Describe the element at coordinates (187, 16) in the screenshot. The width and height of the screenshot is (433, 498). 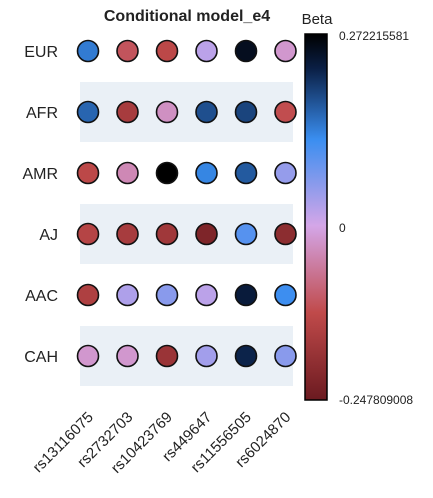
I see `chart-title: Conditional model_e4` at that location.